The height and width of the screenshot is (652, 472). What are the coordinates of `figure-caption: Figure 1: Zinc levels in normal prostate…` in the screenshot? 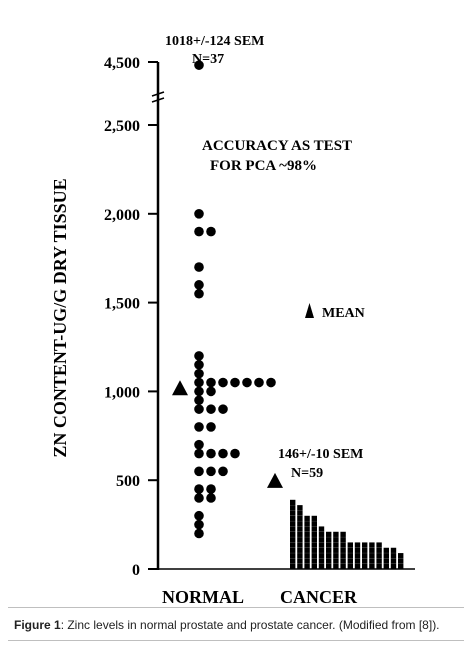 It's located at (236, 624).